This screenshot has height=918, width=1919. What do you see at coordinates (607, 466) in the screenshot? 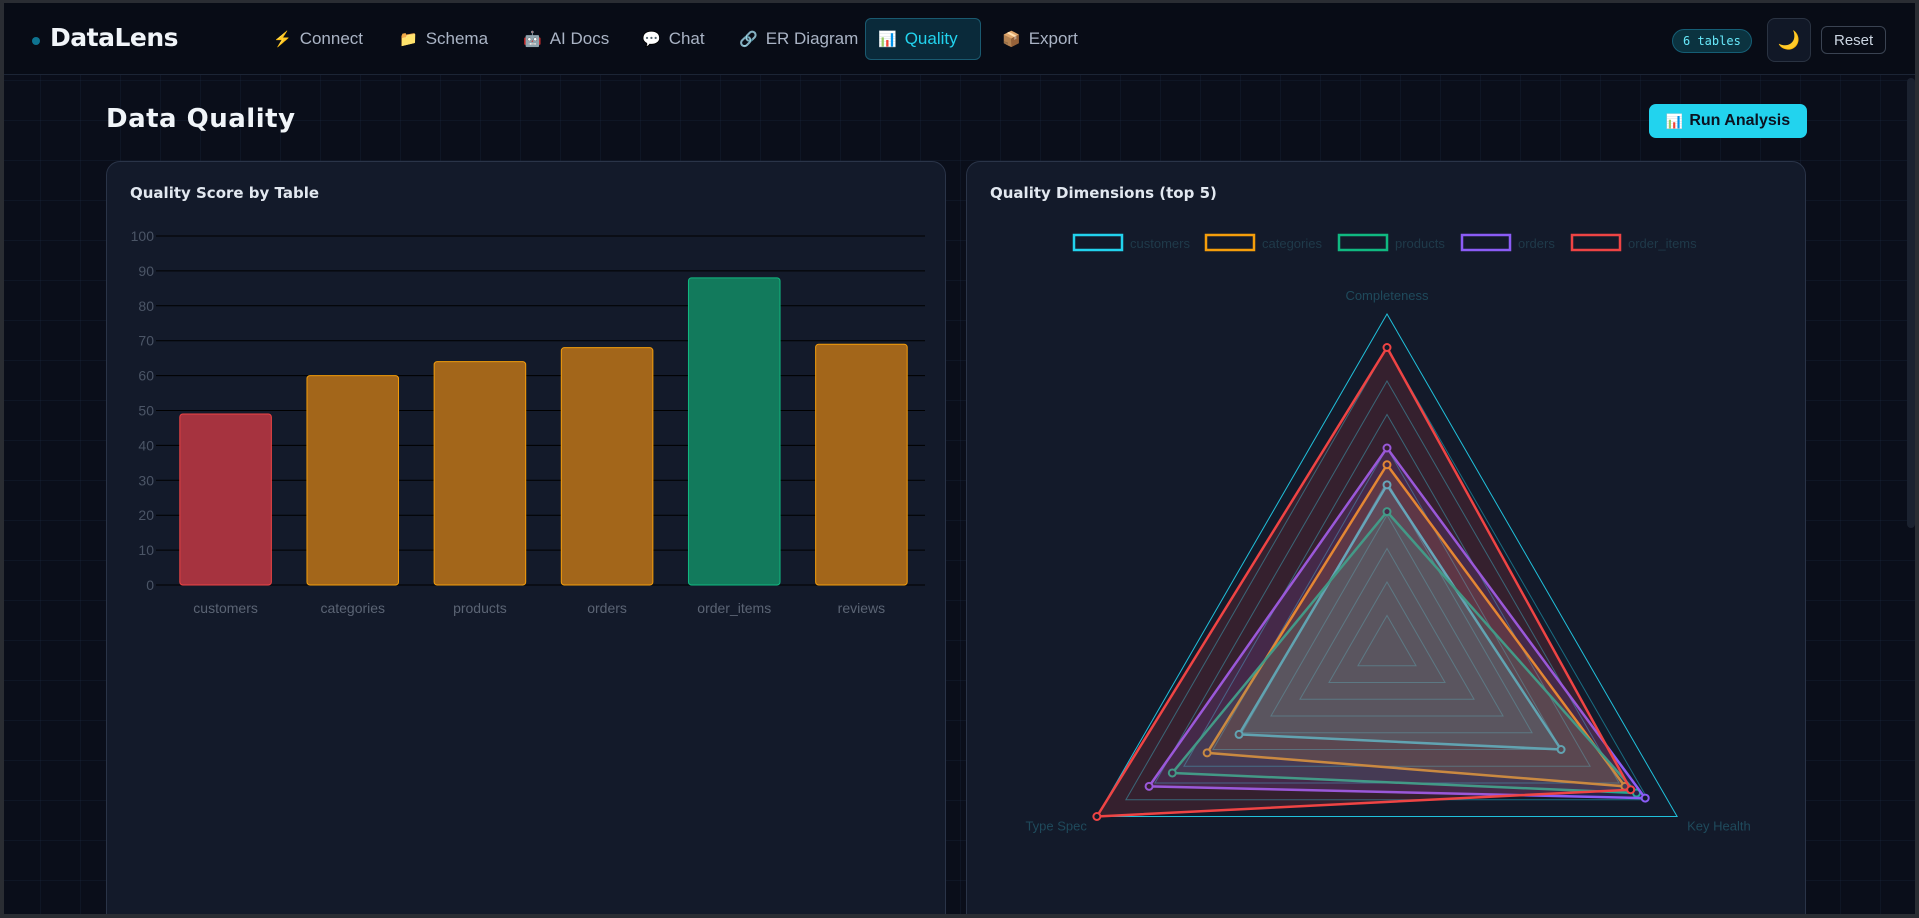
I see `bar-orders` at bounding box center [607, 466].